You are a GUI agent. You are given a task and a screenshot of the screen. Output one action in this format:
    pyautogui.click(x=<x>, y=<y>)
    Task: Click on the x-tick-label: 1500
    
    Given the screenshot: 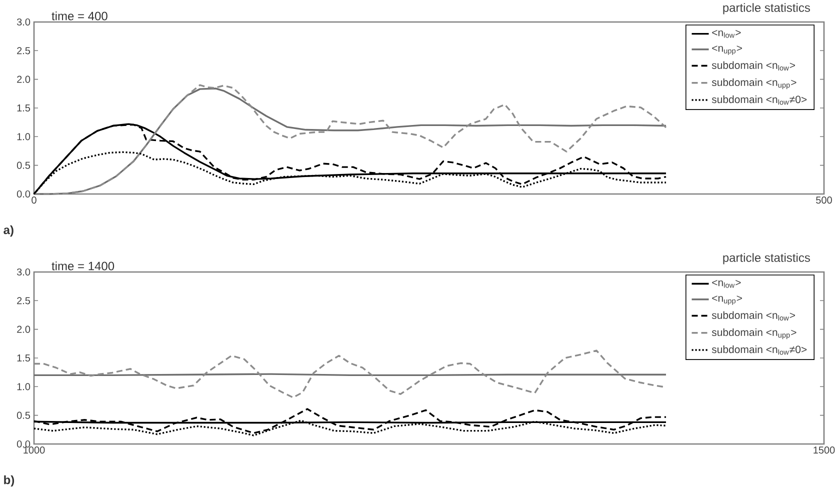 What is the action you would take?
    pyautogui.click(x=824, y=450)
    